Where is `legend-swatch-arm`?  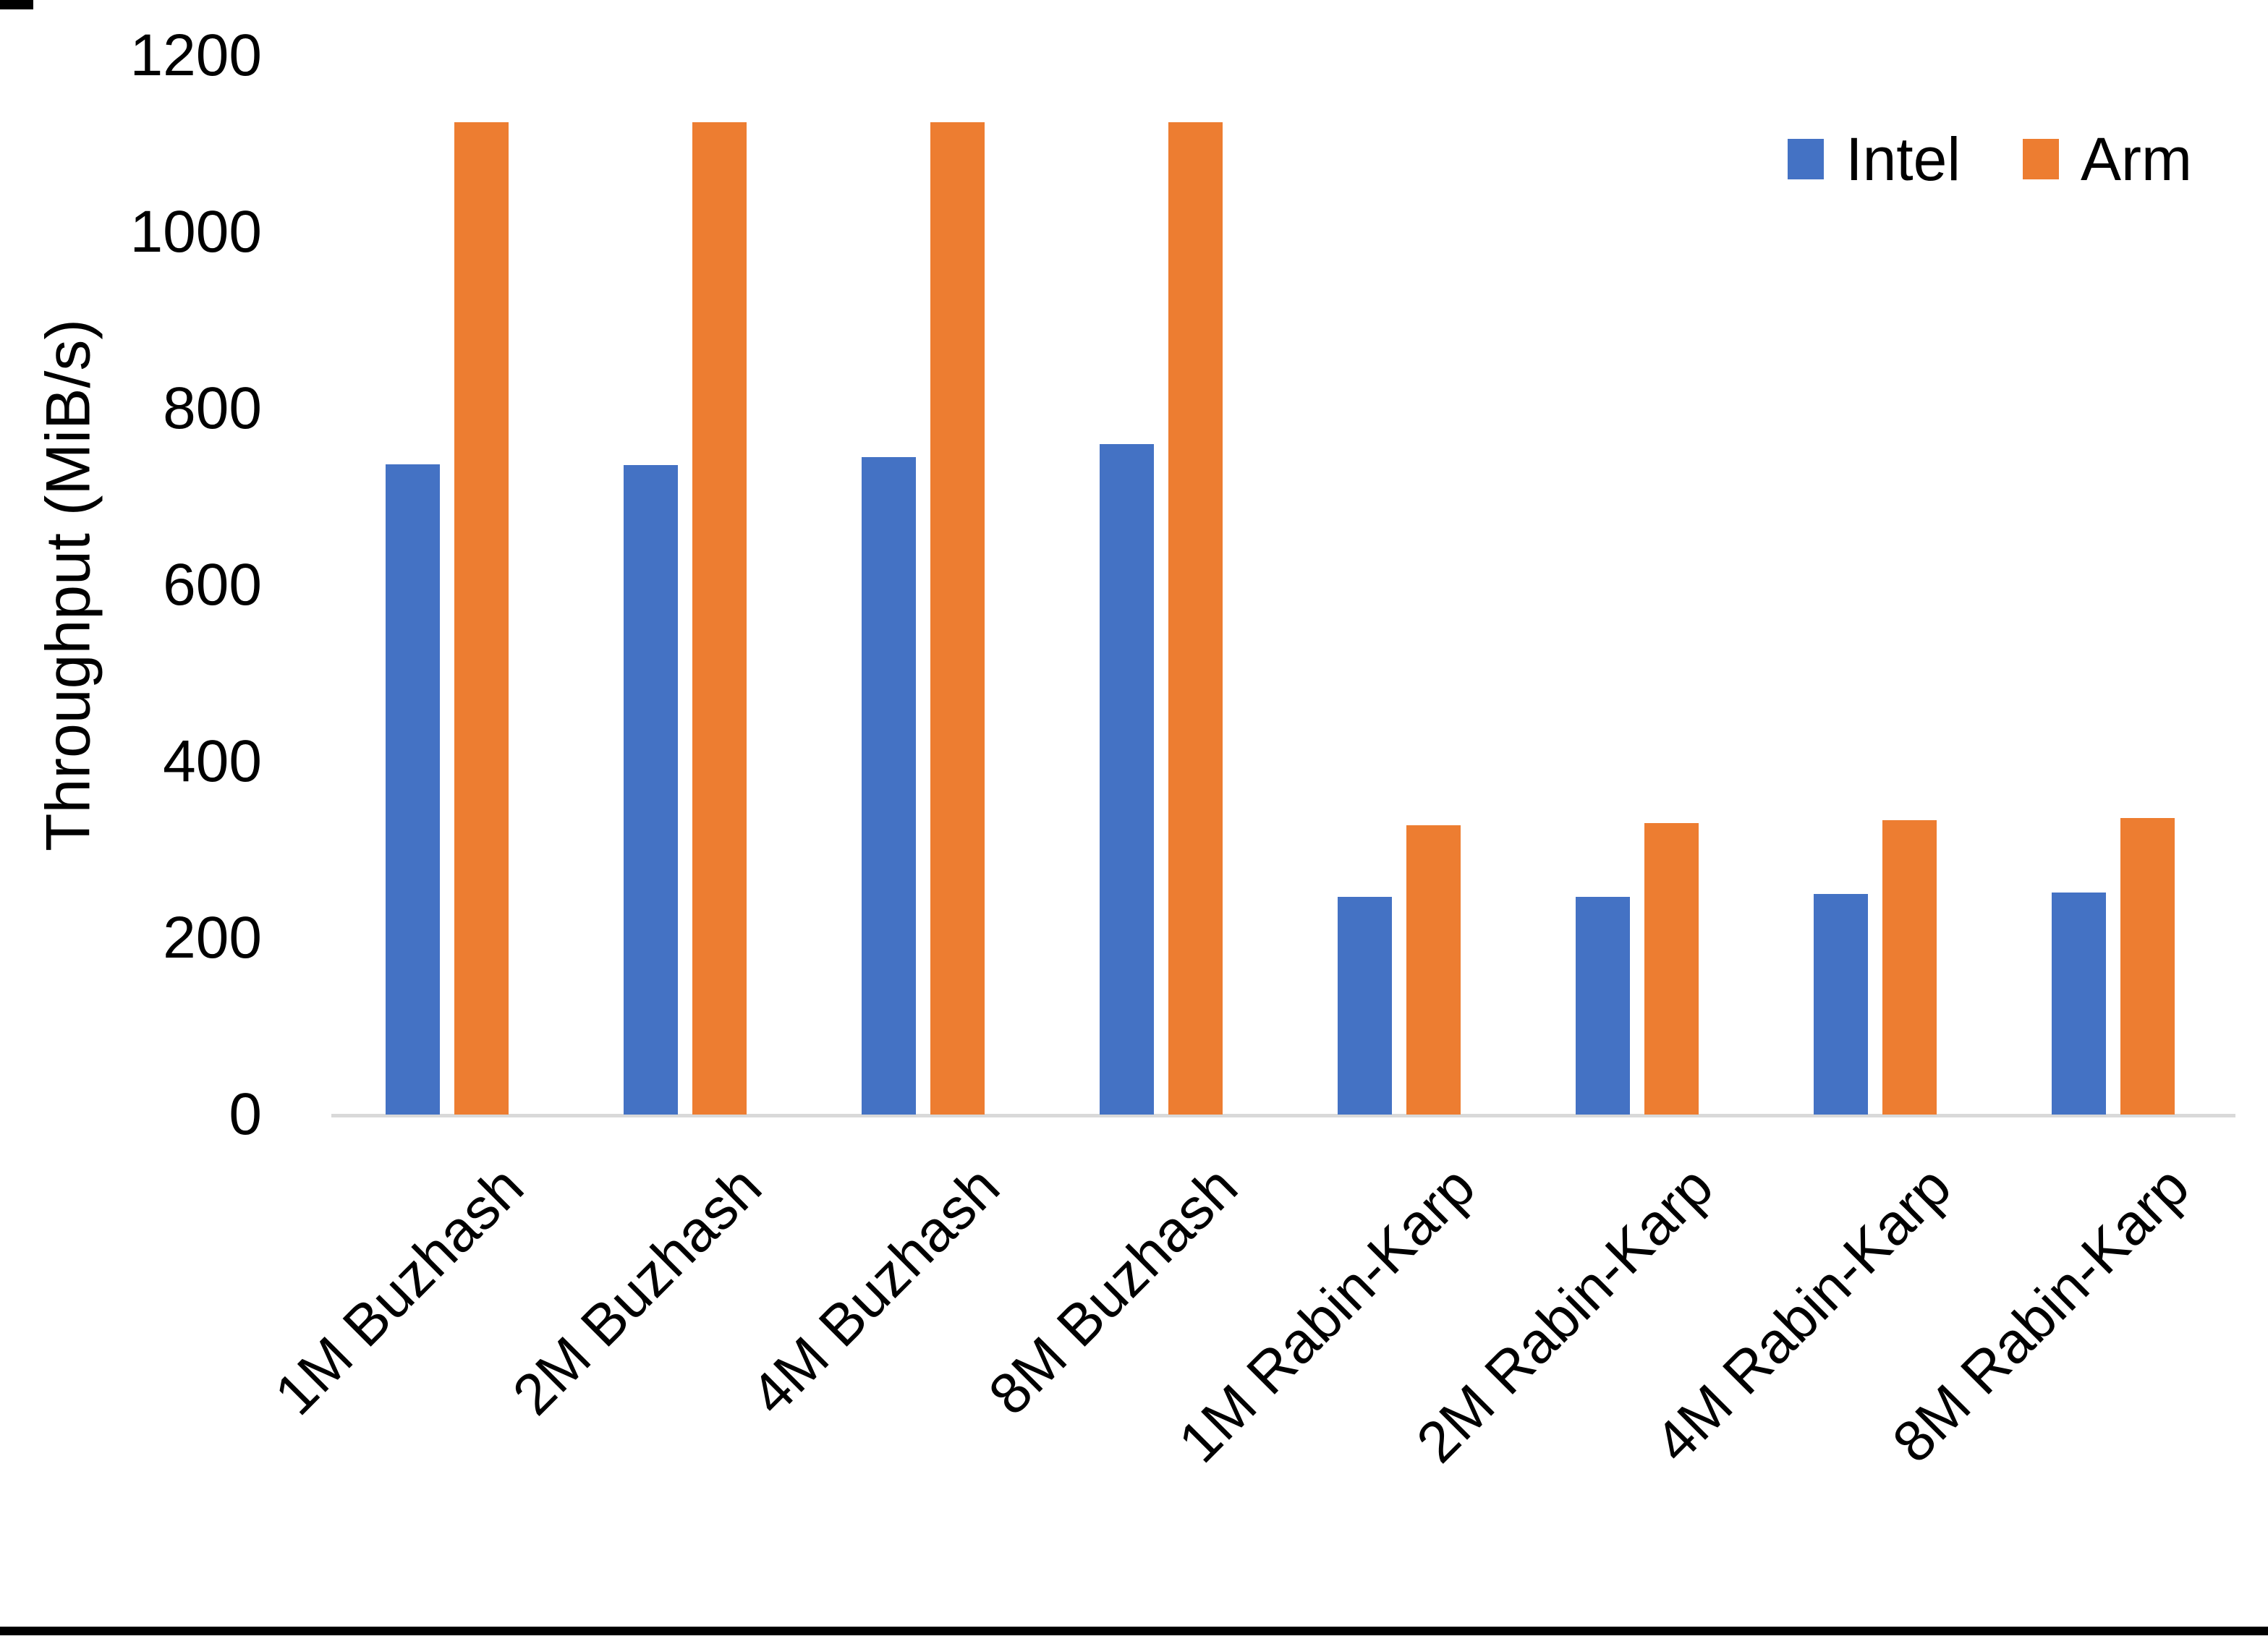
legend-swatch-arm is located at coordinates (2041, 159).